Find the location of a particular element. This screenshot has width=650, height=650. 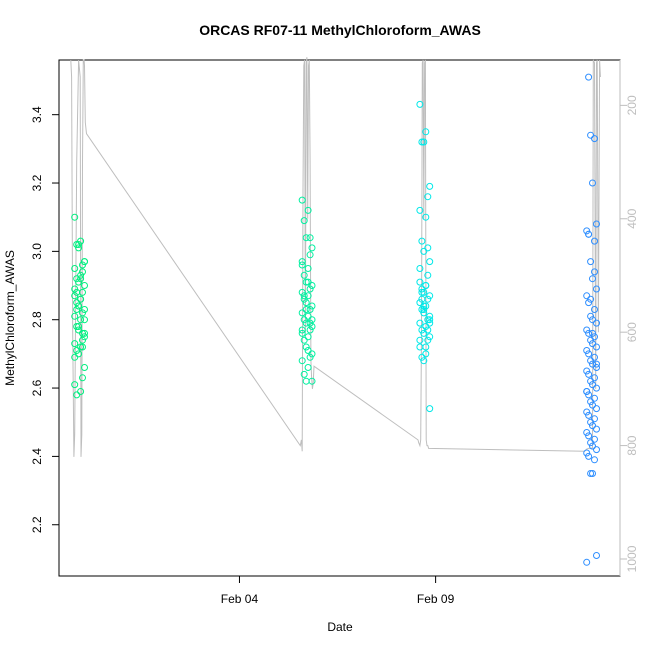

y2-tick-label: 200 is located at coordinates (632, 105).